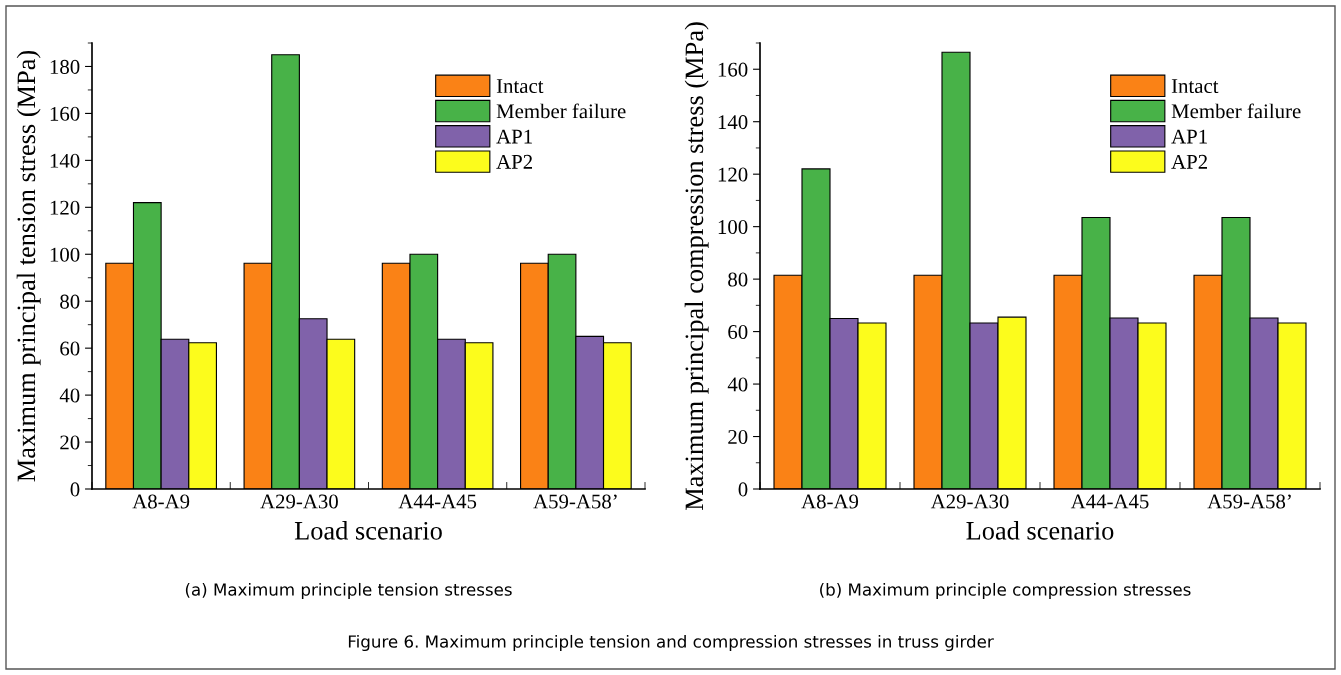 Image resolution: width=1341 pixels, height=675 pixels. I want to click on text: (b) Maximum principle compression stresses, so click(1005, 591).